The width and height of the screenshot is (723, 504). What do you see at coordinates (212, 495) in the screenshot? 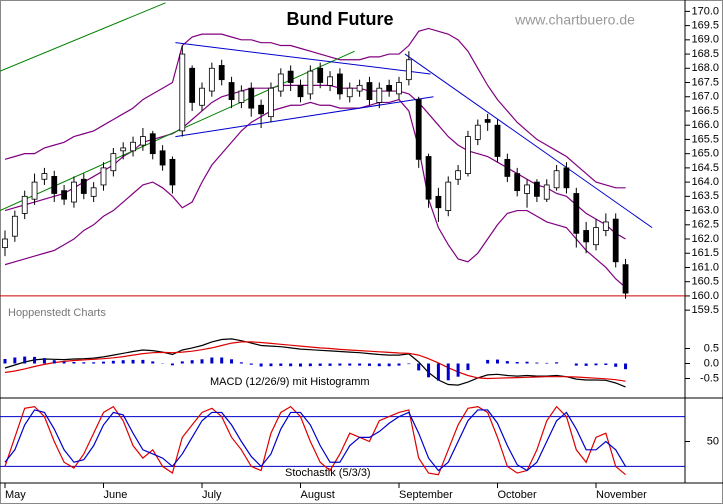
I see `x-tick-label: July` at bounding box center [212, 495].